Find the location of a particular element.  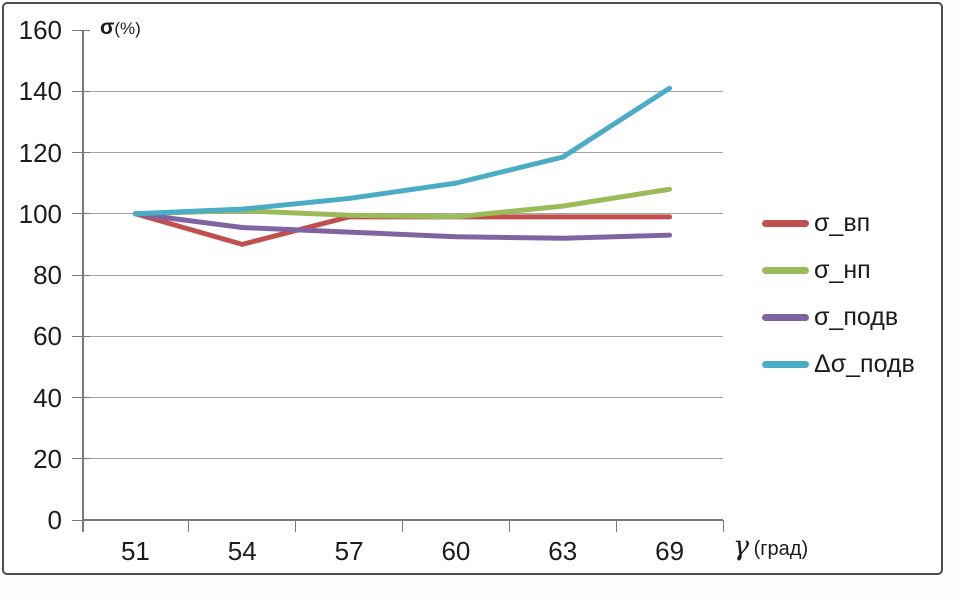

legend-item-2: σ_подв is located at coordinates (838, 317).